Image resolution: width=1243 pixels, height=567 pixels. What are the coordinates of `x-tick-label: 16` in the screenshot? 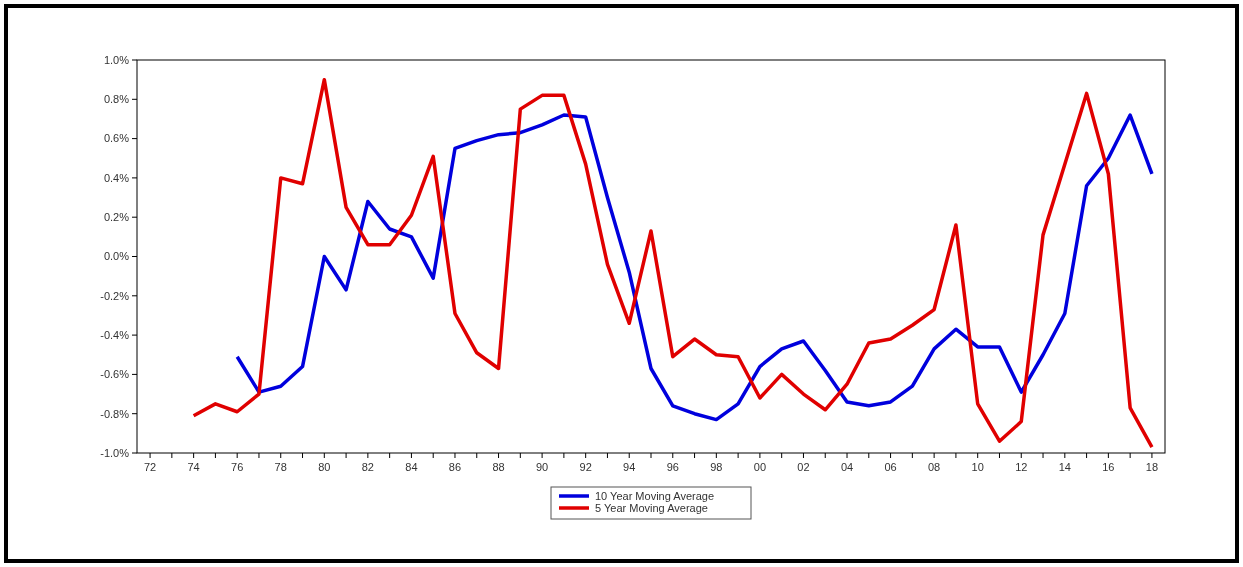 It's located at (1108, 467).